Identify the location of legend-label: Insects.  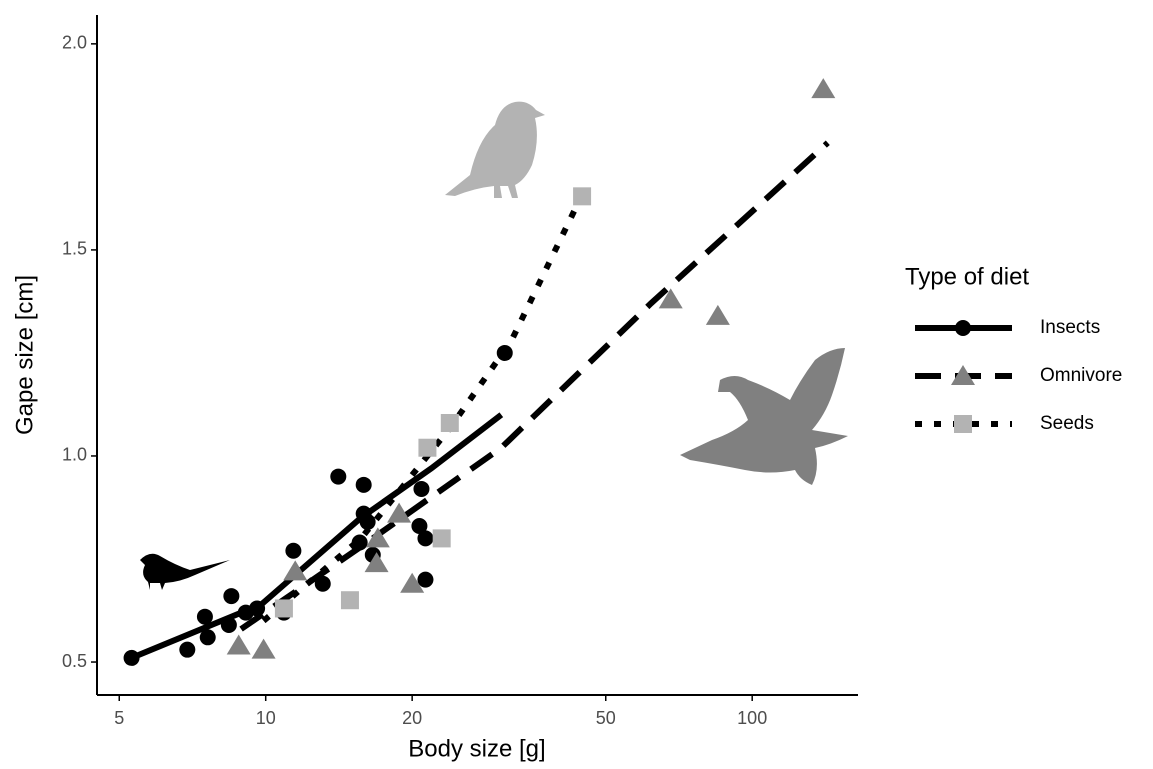
(1070, 327).